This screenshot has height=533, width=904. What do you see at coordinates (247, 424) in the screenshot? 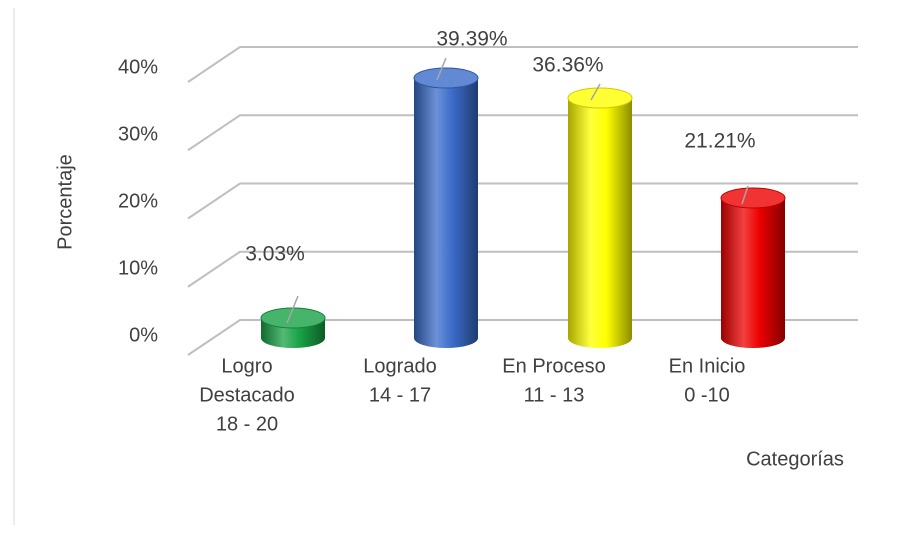
I see `x-tick-label: 18 - 20` at bounding box center [247, 424].